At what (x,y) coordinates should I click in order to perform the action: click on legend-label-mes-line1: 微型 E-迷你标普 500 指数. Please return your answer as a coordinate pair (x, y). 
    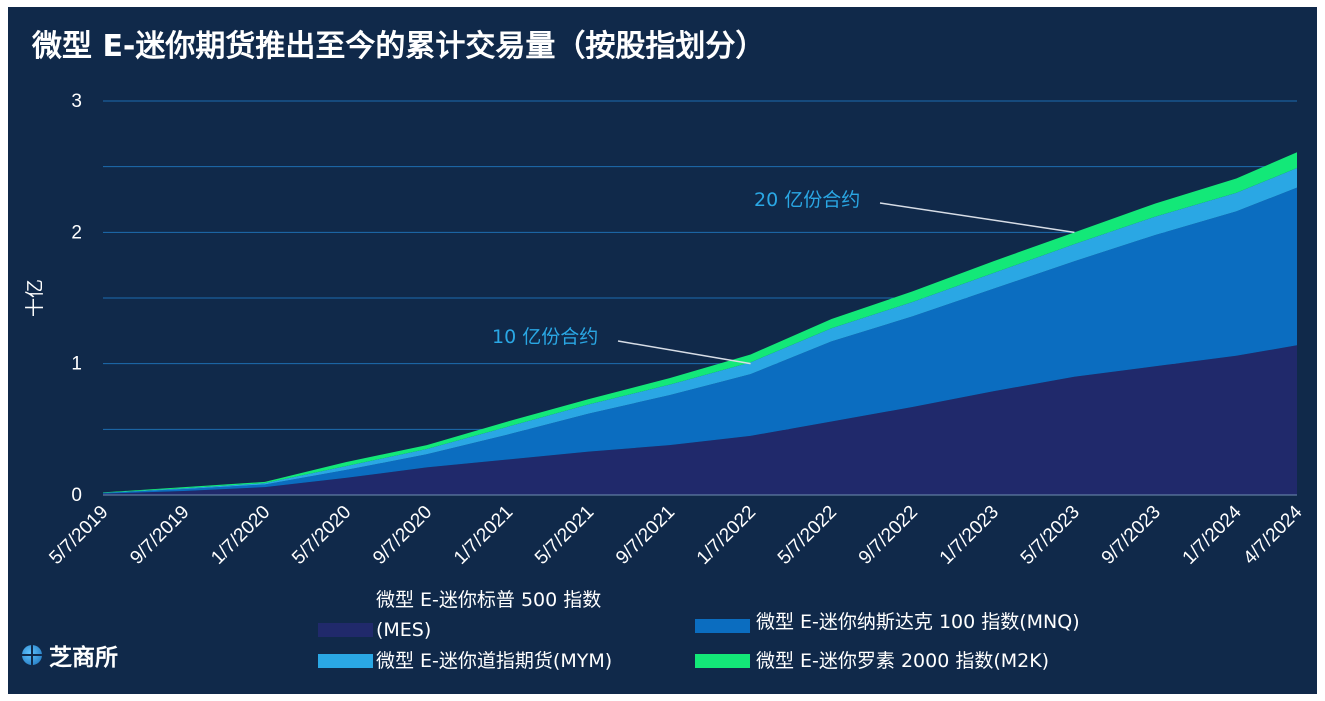
    Looking at the image, I should click on (489, 600).